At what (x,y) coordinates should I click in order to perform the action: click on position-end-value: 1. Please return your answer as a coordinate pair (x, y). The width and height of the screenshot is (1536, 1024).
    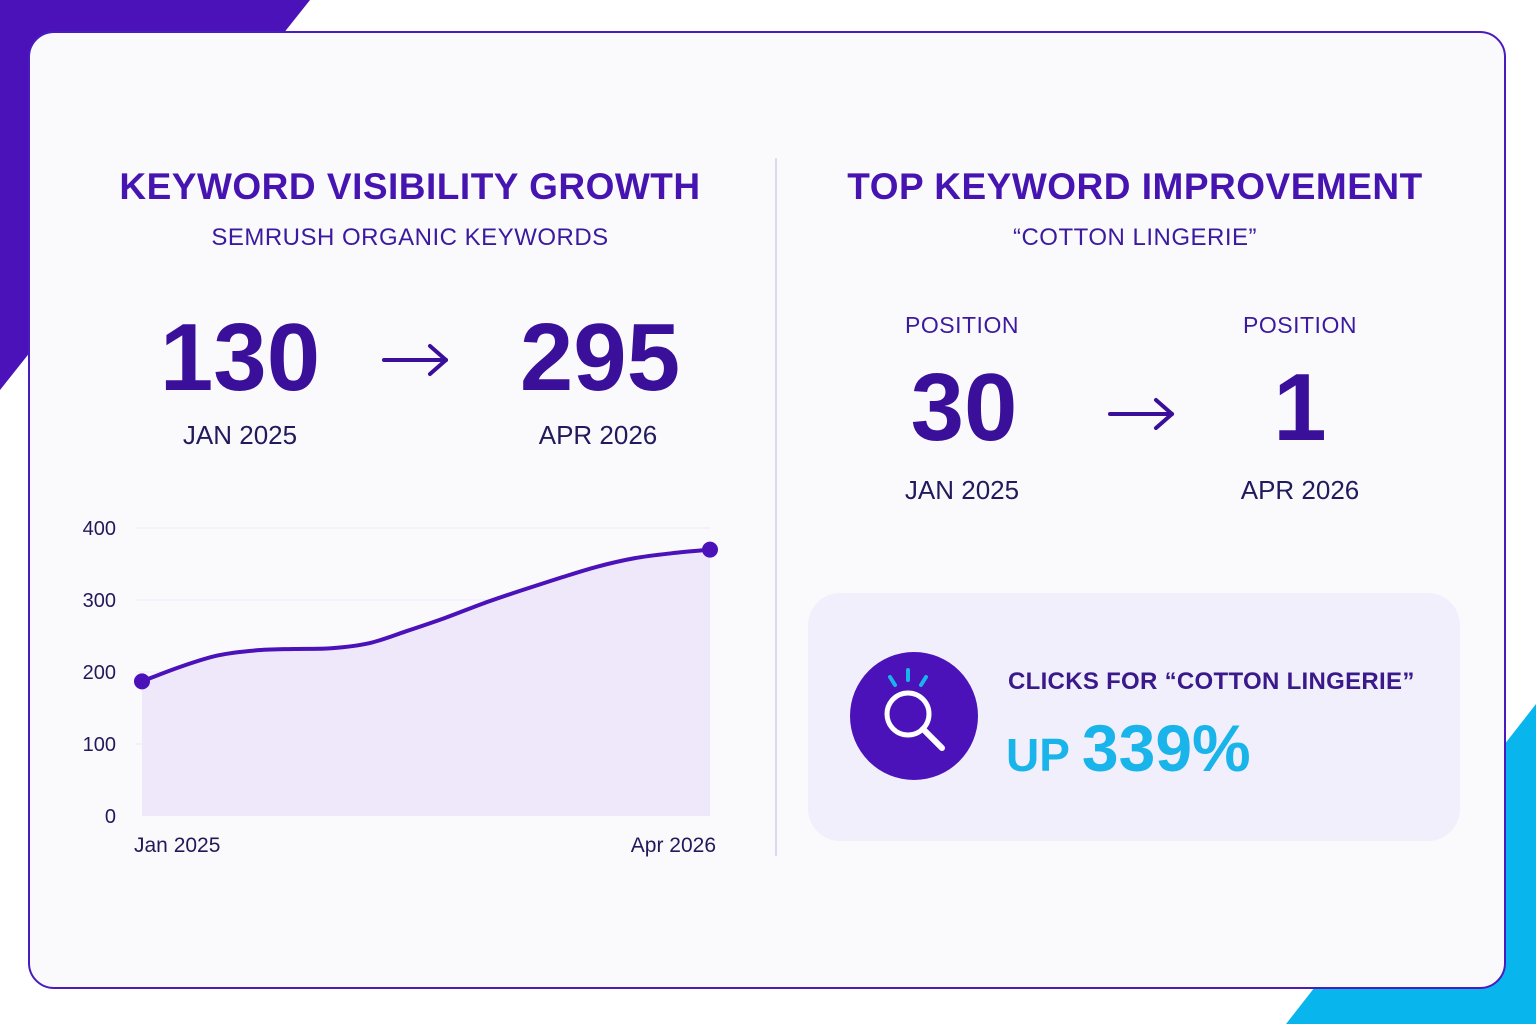
    Looking at the image, I should click on (1300, 407).